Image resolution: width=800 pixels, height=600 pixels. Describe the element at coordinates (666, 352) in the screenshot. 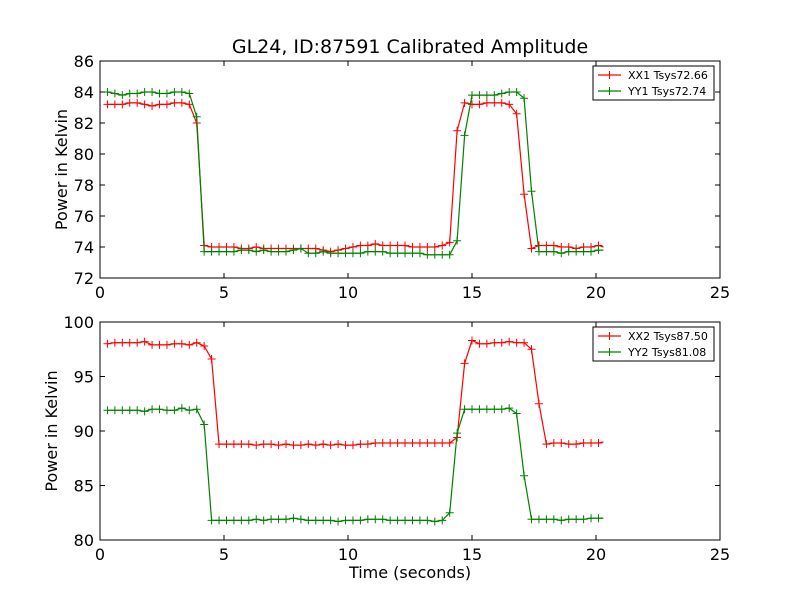

I see `legend-label: YY2 Tsys81.08` at that location.